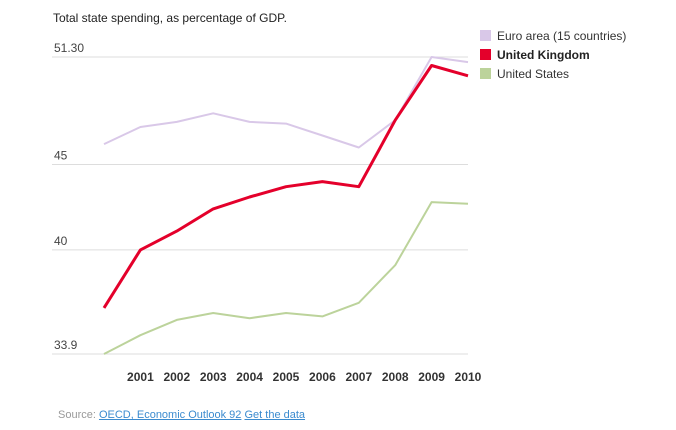  Describe the element at coordinates (395, 377) in the screenshot. I see `x-tick-label: 2008` at that location.